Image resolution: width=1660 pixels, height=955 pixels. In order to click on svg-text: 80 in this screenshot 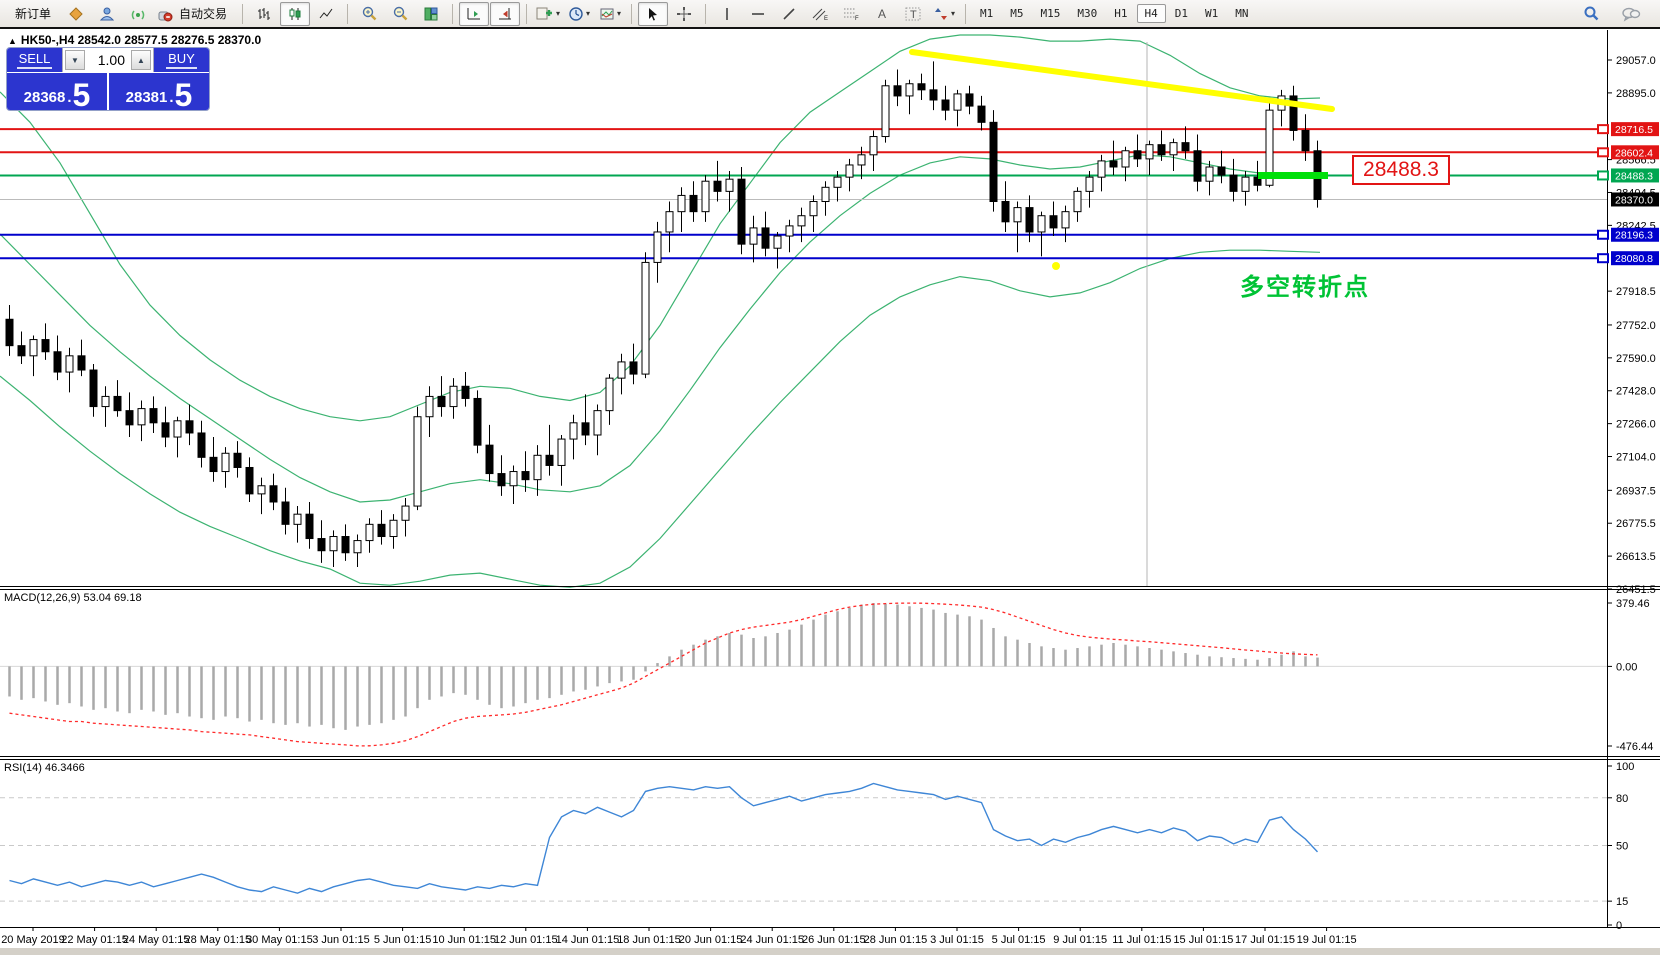, I will do `click(1622, 799)`.